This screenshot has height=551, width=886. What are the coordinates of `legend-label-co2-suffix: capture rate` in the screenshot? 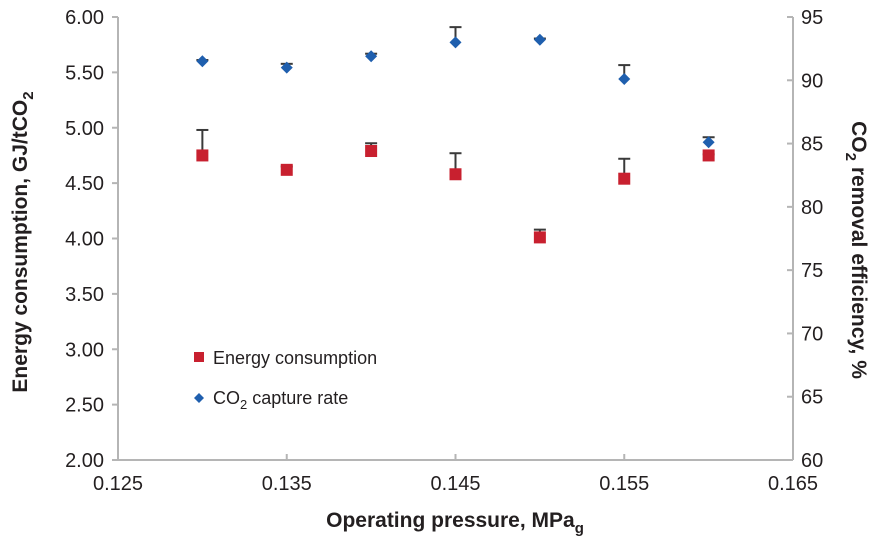 It's located at (297, 398).